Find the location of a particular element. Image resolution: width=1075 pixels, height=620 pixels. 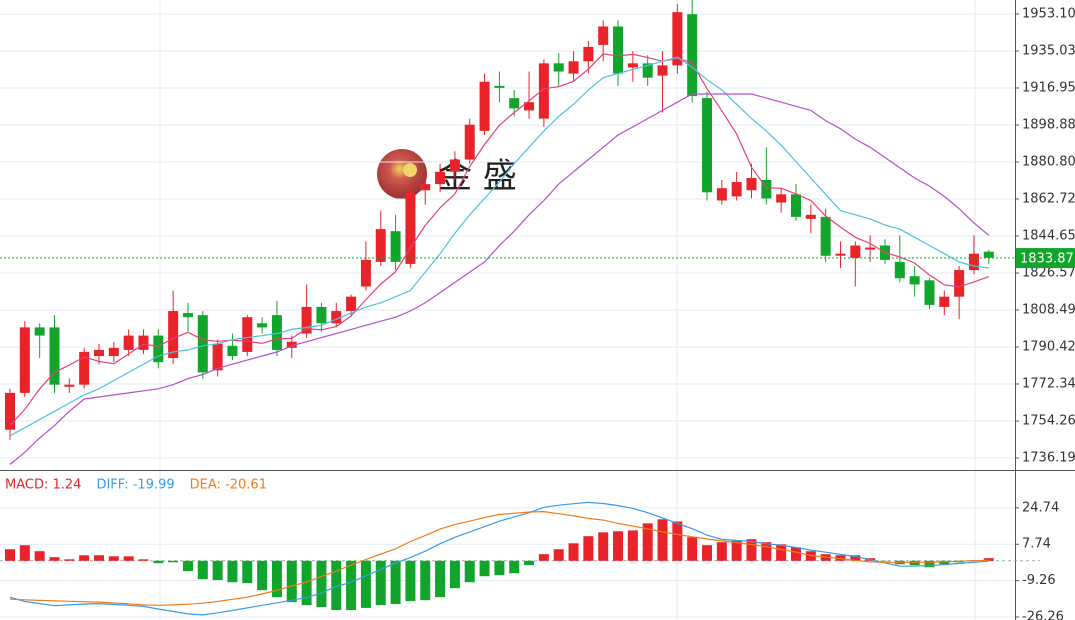

y-tick-label: 1916.95 is located at coordinates (1048, 87).